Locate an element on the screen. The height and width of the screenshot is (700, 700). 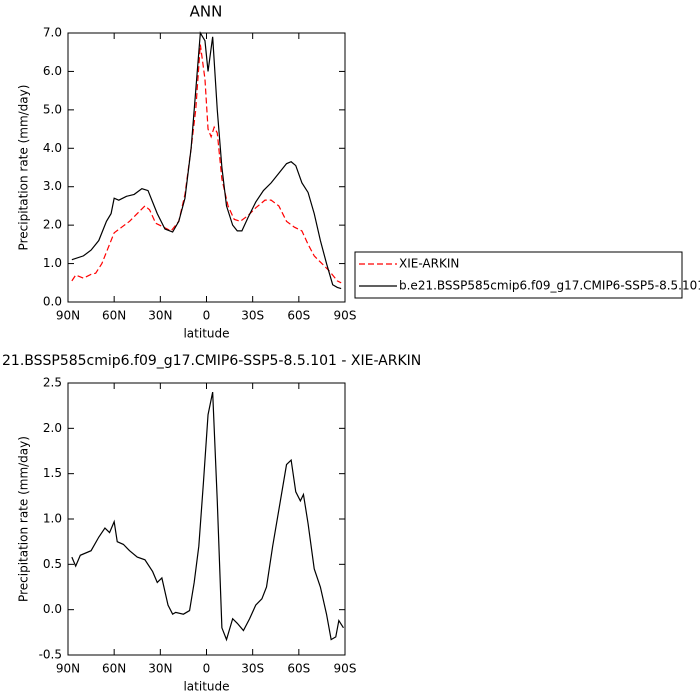
y-tick-label: 4.0 is located at coordinates (52, 148).